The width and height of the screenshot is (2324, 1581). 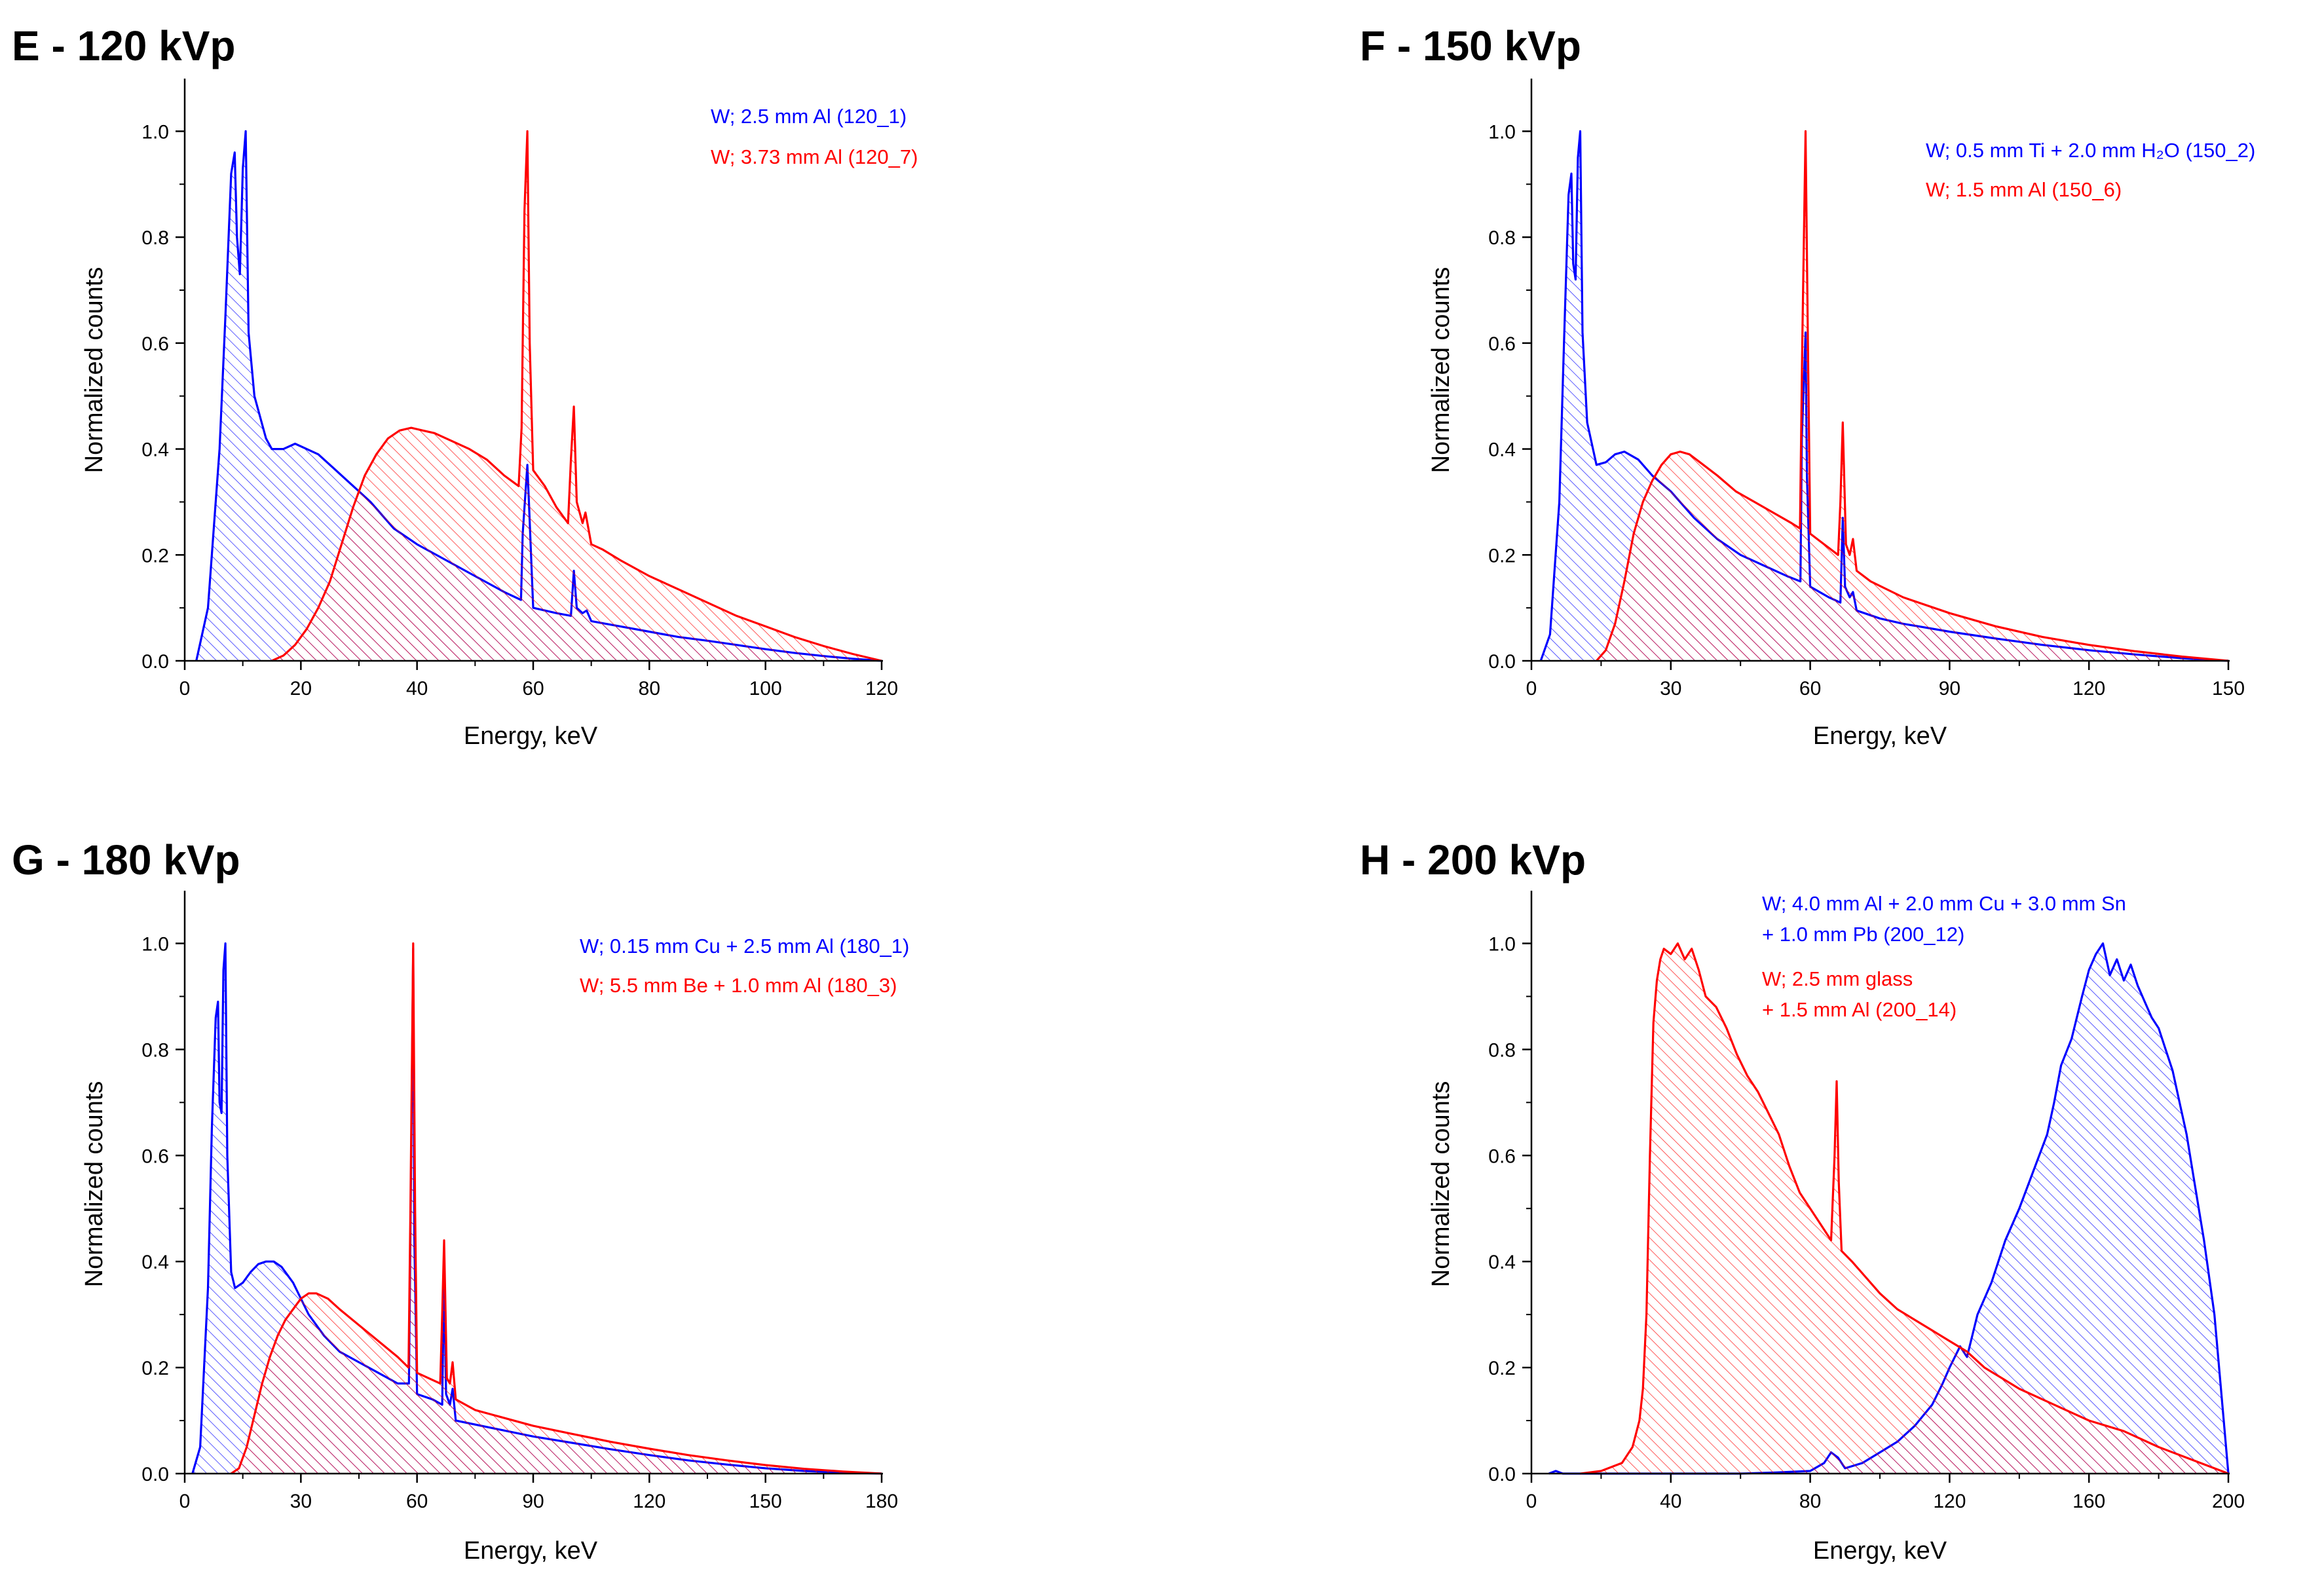 I want to click on plot-area: 0 30 60 90 120 150 0.0 0.2 0.4 0.6 0.8 1.0, so click(x=1866, y=389).